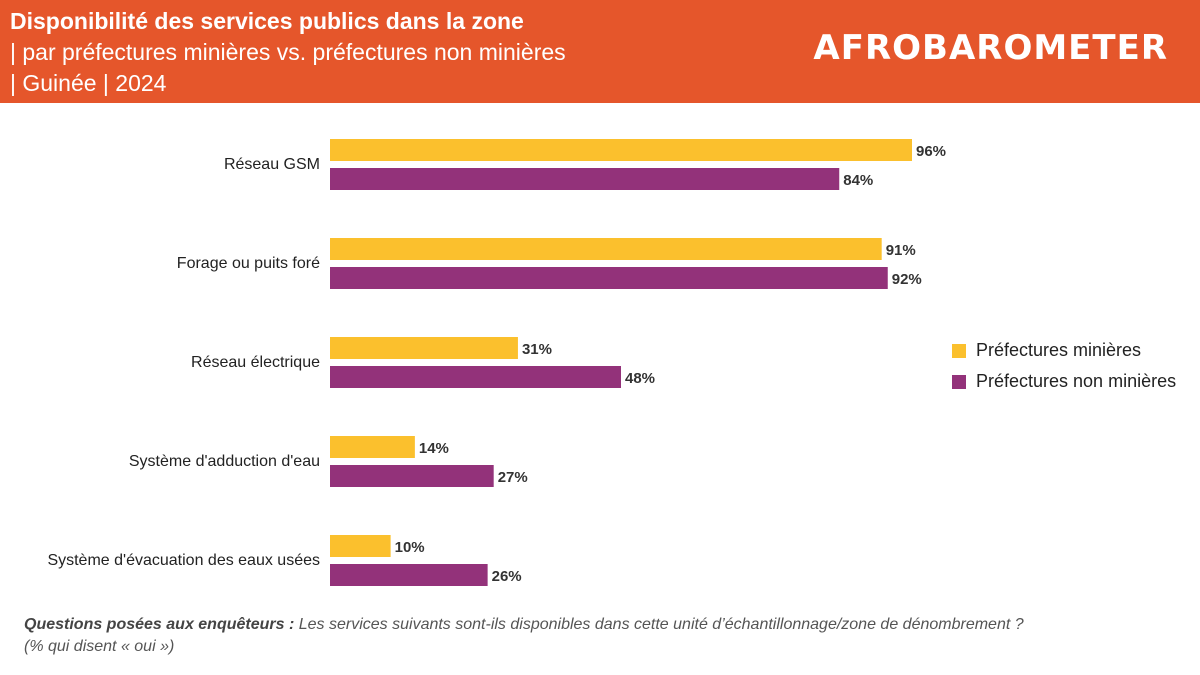 The image size is (1200, 675). Describe the element at coordinates (248, 263) in the screenshot. I see `category-label: Forage ou puits foré` at that location.